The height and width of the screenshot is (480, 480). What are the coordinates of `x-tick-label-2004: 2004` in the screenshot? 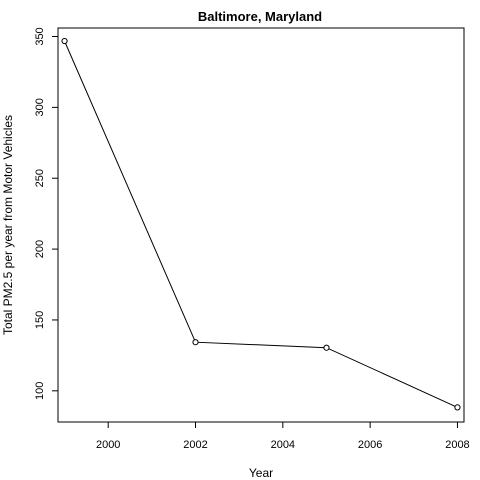 It's located at (283, 445).